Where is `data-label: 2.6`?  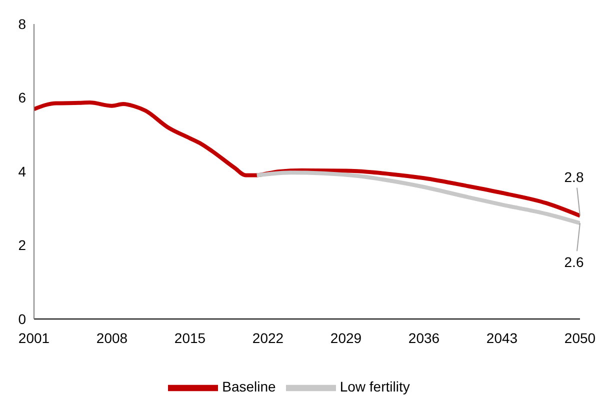 data-label: 2.6 is located at coordinates (574, 262).